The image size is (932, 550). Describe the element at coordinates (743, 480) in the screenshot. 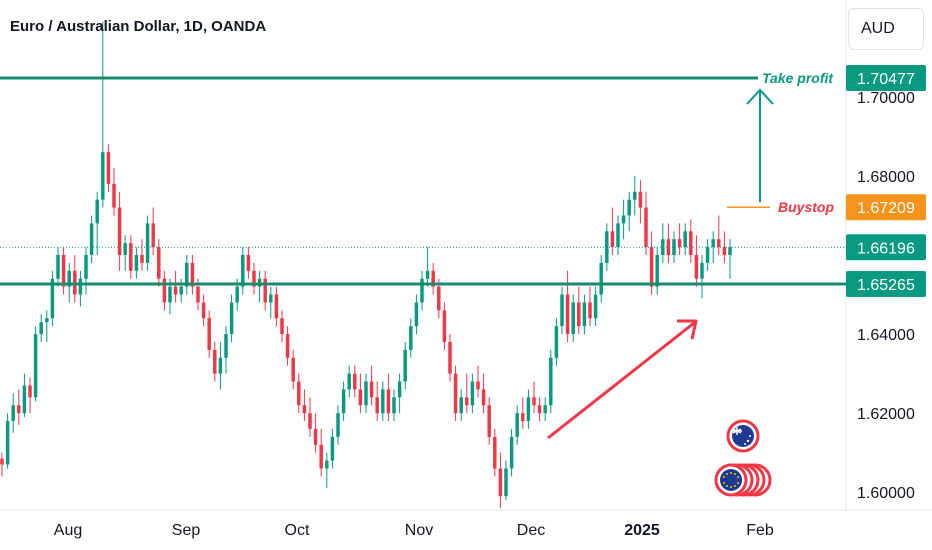

I see `european-union-flag-stack-icon` at that location.